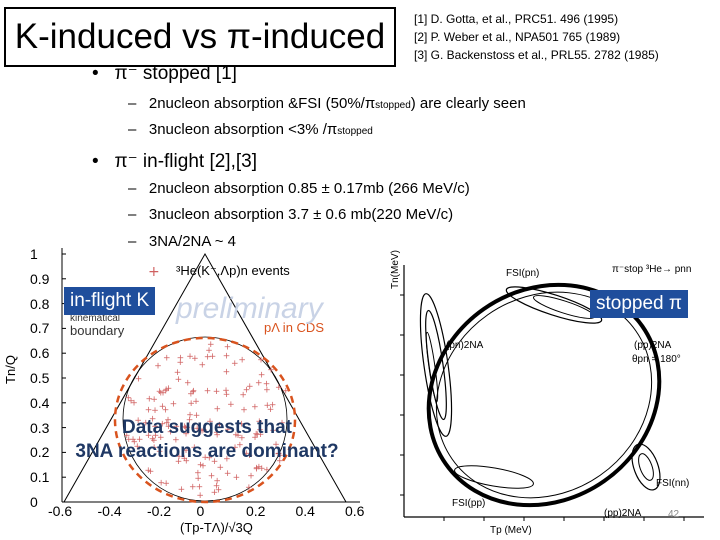  I want to click on bullet-stopped-text: π⁻ stopped [1], so click(175, 73).